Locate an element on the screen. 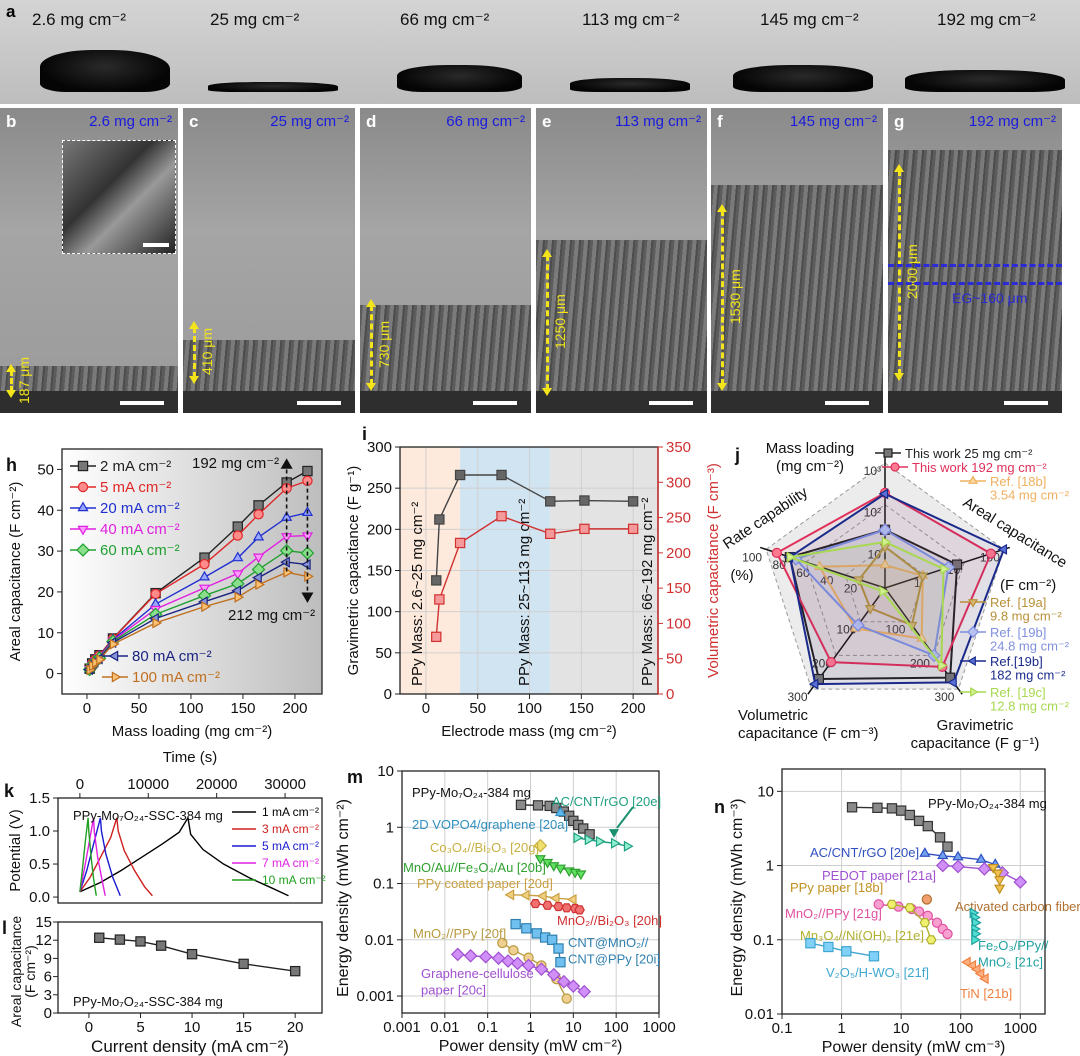  legend-item: 100 mA cm⁻² is located at coordinates (161, 677).